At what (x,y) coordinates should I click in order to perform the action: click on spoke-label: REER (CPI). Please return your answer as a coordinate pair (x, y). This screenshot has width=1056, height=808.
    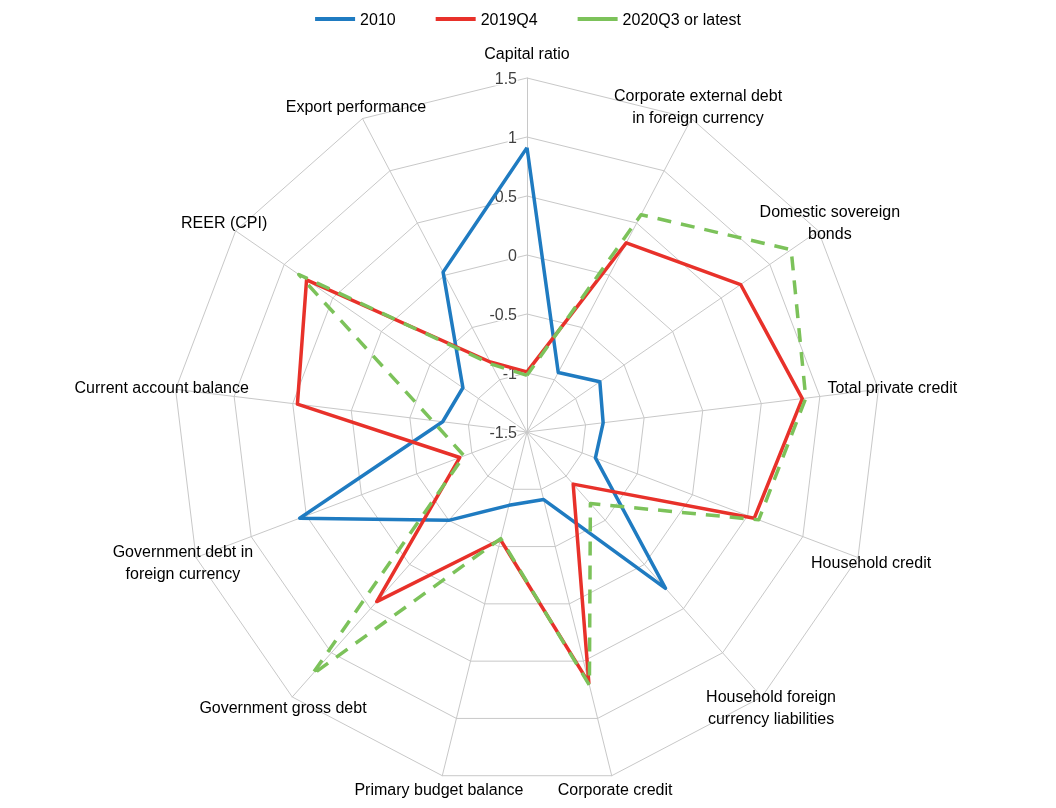
    Looking at the image, I should click on (224, 223).